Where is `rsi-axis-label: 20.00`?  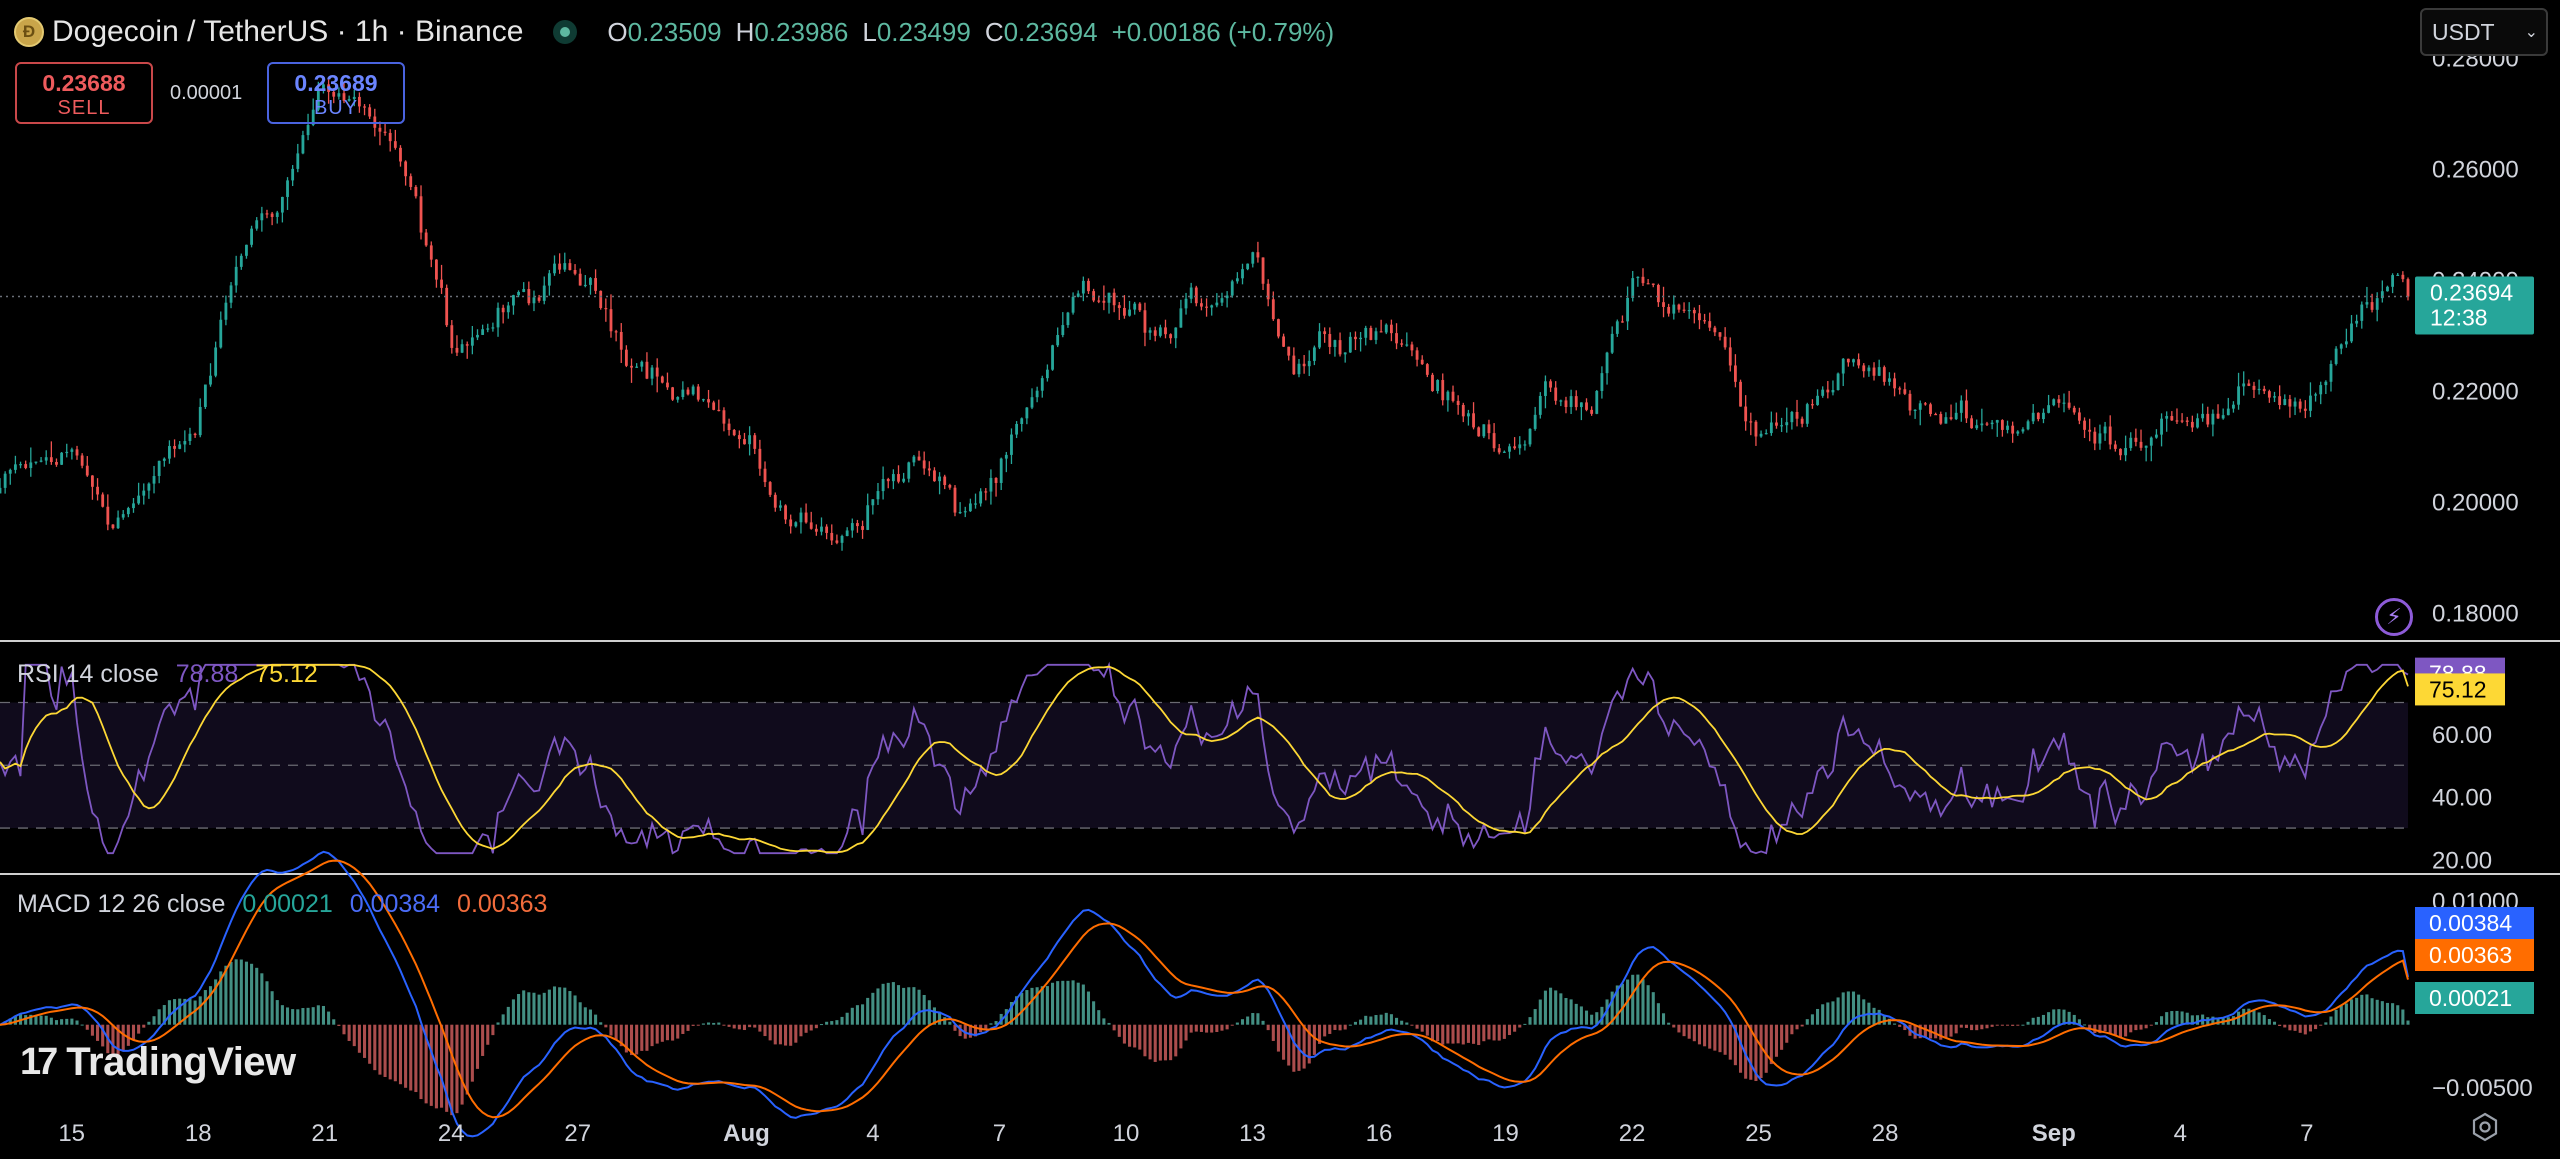
rsi-axis-label: 20.00 is located at coordinates (2462, 860).